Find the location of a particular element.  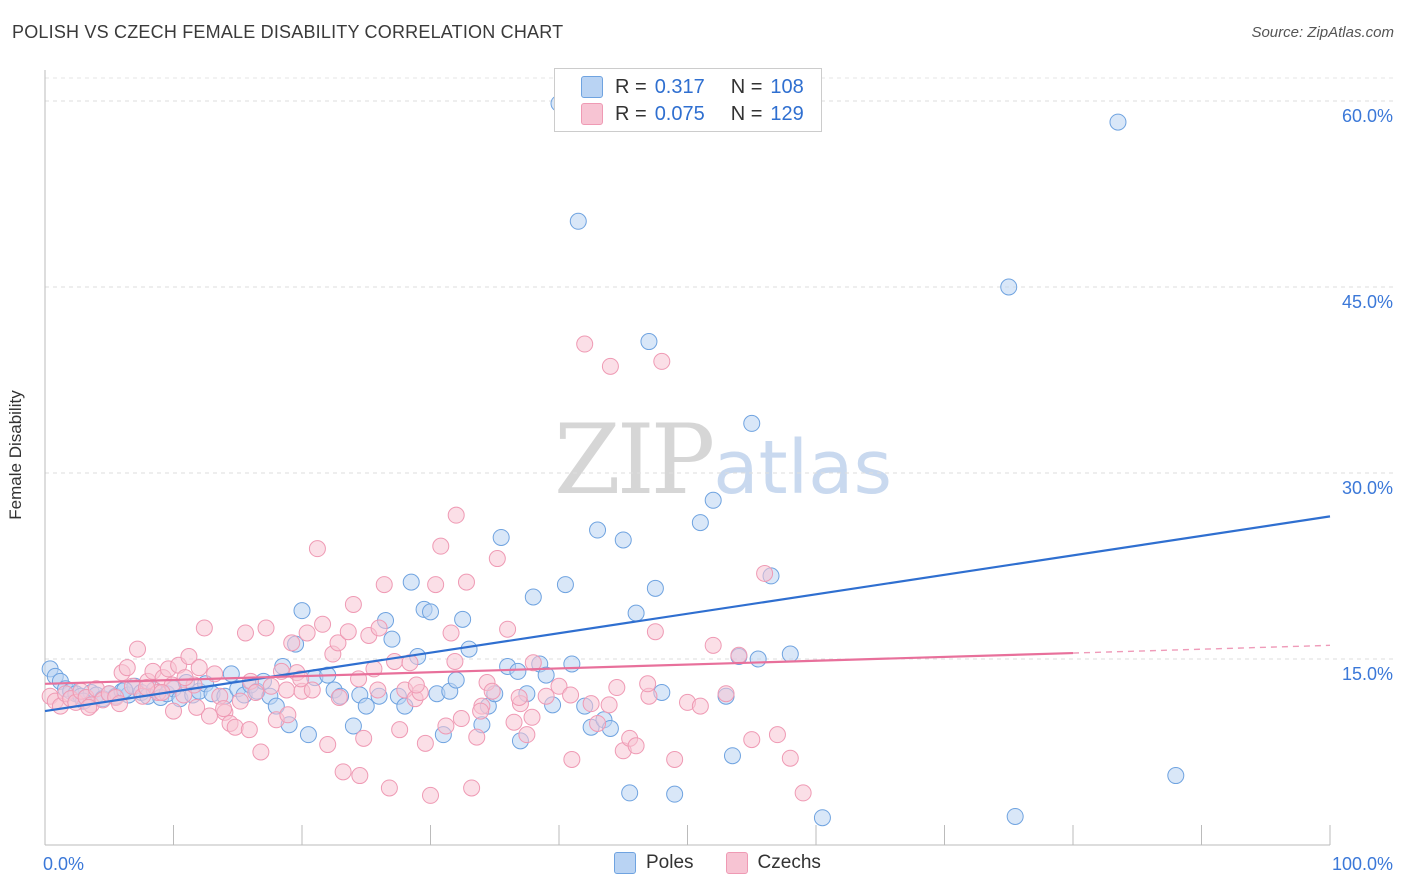

y-tick-label: 30.0% is located at coordinates (1367, 488).